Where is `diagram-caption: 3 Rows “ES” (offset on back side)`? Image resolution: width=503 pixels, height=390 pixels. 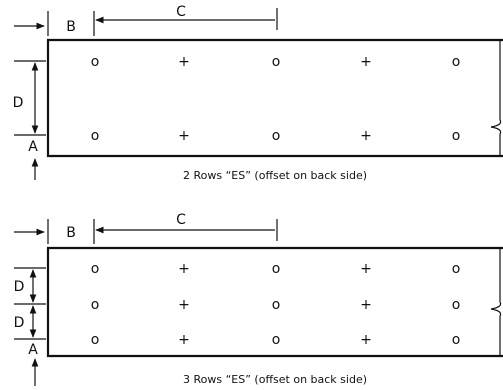 diagram-caption: 3 Rows “ES” (offset on back side) is located at coordinates (275, 379).